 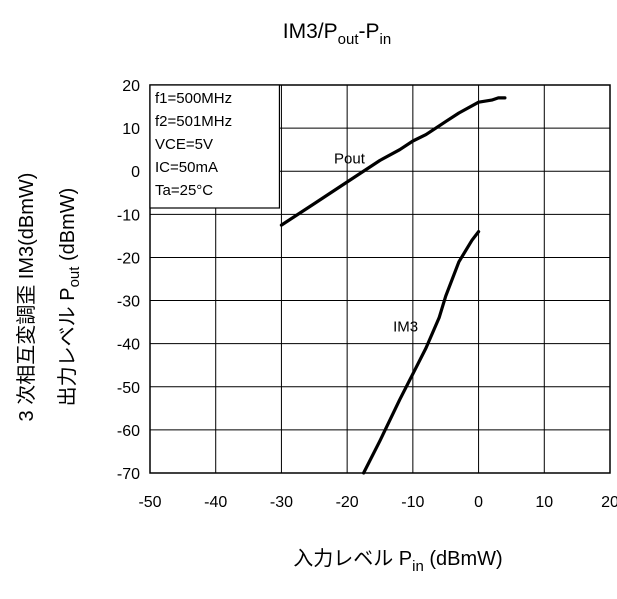 I want to click on y-axis-label: 3 次相互変調歪 IM3(dBmW) 出力レベル Pout (dBmW), so click(x=49, y=297).